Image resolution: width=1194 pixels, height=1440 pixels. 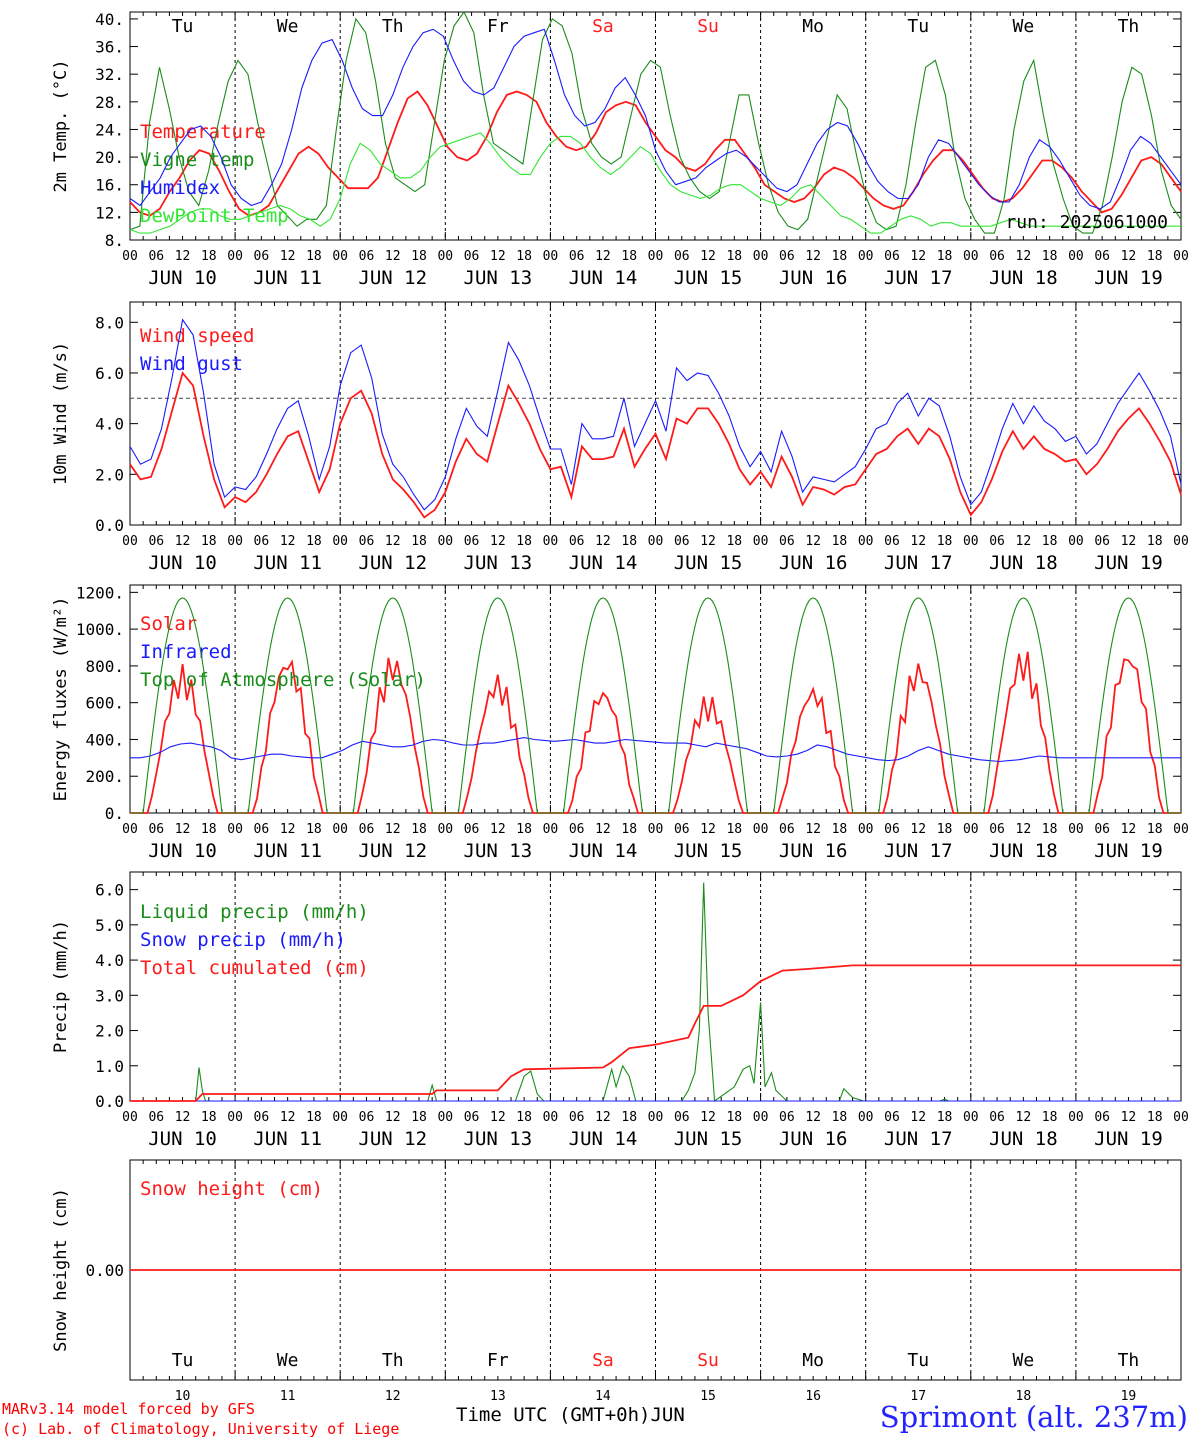 I want to click on y-tick-label: 3.0, so click(x=109, y=995).